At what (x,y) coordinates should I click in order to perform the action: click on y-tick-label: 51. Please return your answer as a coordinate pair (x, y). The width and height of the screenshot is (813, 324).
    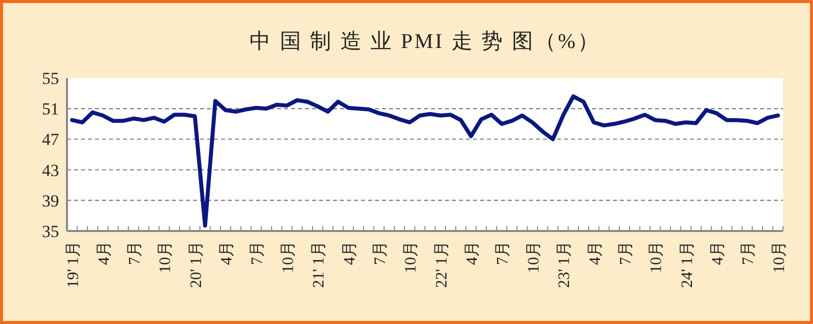
    Looking at the image, I should click on (50, 109).